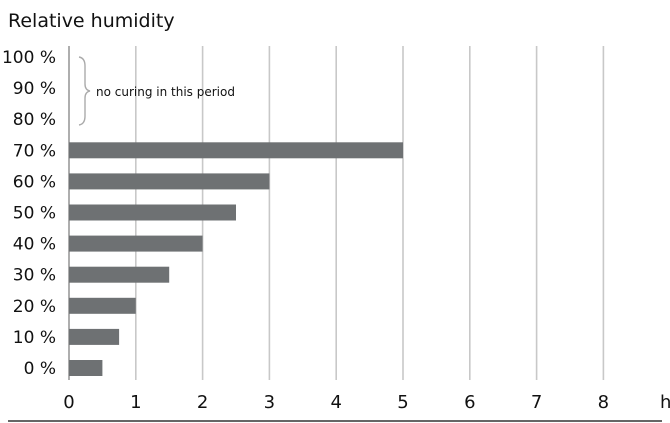 The image size is (670, 423). I want to click on annotation-brace, so click(84, 91).